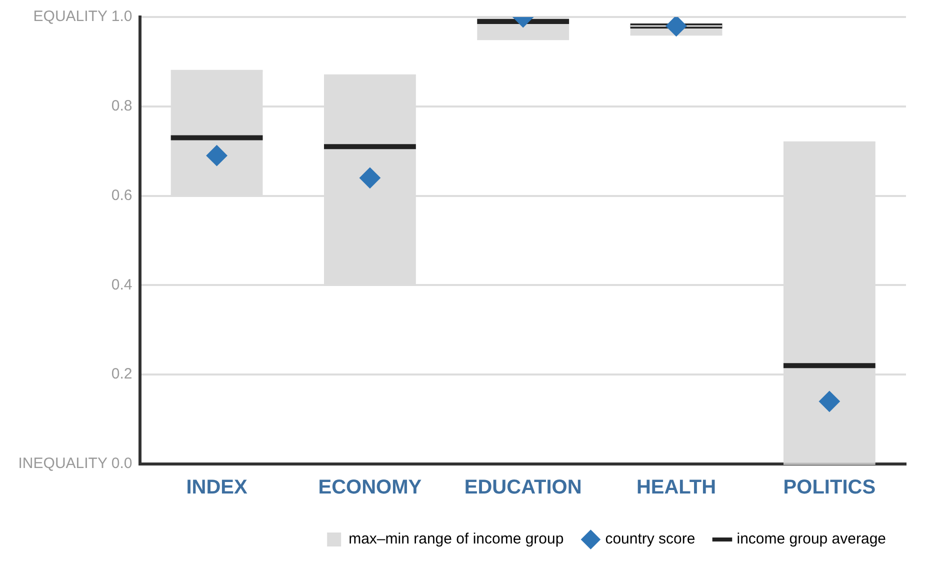  I want to click on x-tick-label: INDEX, so click(217, 487).